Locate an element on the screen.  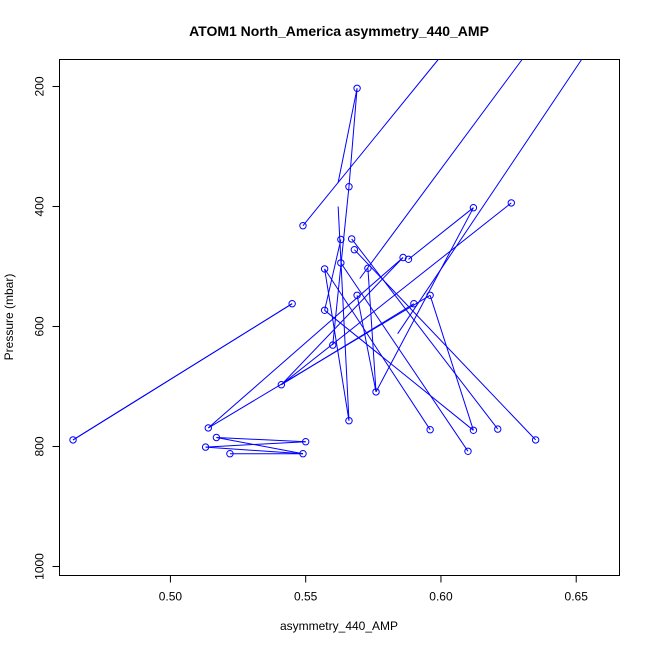
y-tick-label: 800 is located at coordinates (40, 446).